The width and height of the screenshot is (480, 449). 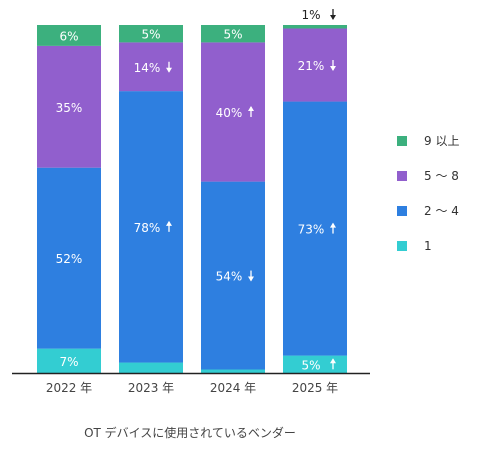 I want to click on x-tick-label: 2022 年, so click(x=69, y=388).